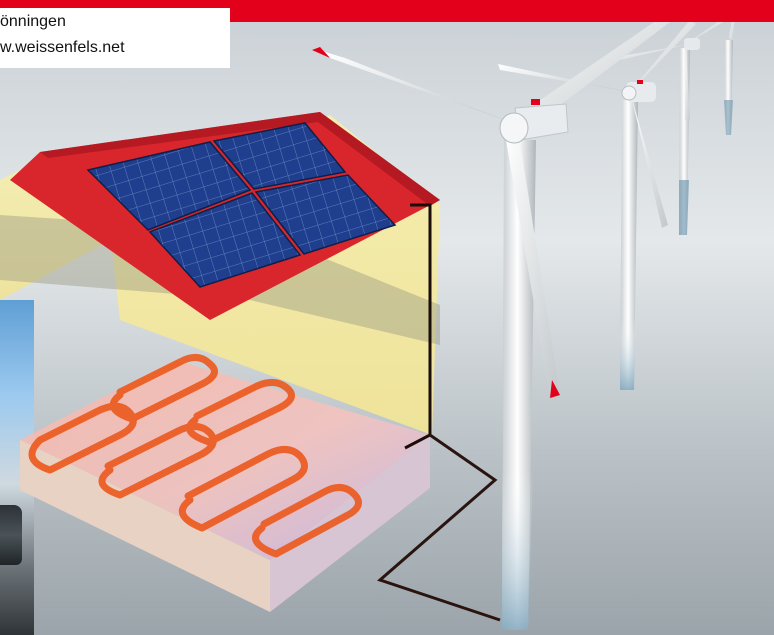  Describe the element at coordinates (62, 47) in the screenshot. I see `caption-website: w.weissenfels.net` at that location.